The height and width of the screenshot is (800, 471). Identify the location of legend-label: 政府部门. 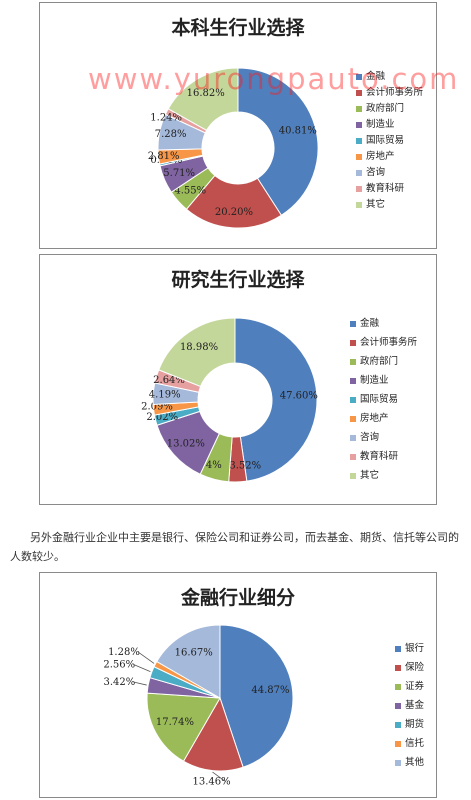
(385, 108).